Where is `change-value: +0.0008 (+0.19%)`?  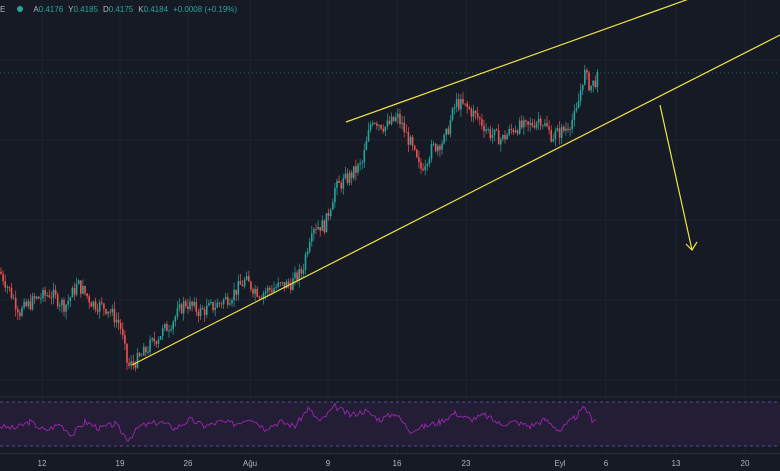
change-value: +0.0008 (+0.19%) is located at coordinates (205, 9).